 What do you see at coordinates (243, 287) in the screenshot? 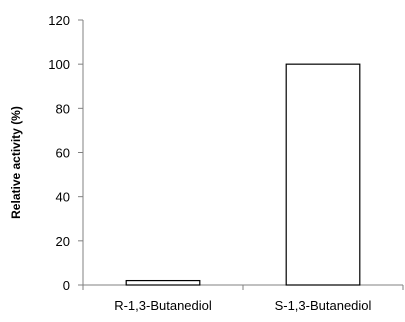
I see `x-axis` at bounding box center [243, 287].